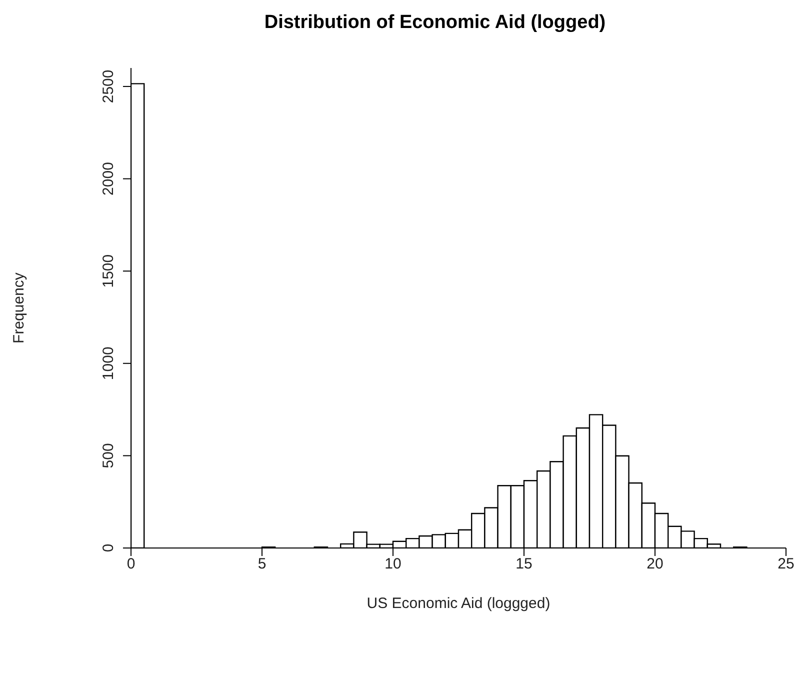 This screenshot has height=693, width=810. What do you see at coordinates (655, 564) in the screenshot?
I see `x-tick-label: 20` at bounding box center [655, 564].